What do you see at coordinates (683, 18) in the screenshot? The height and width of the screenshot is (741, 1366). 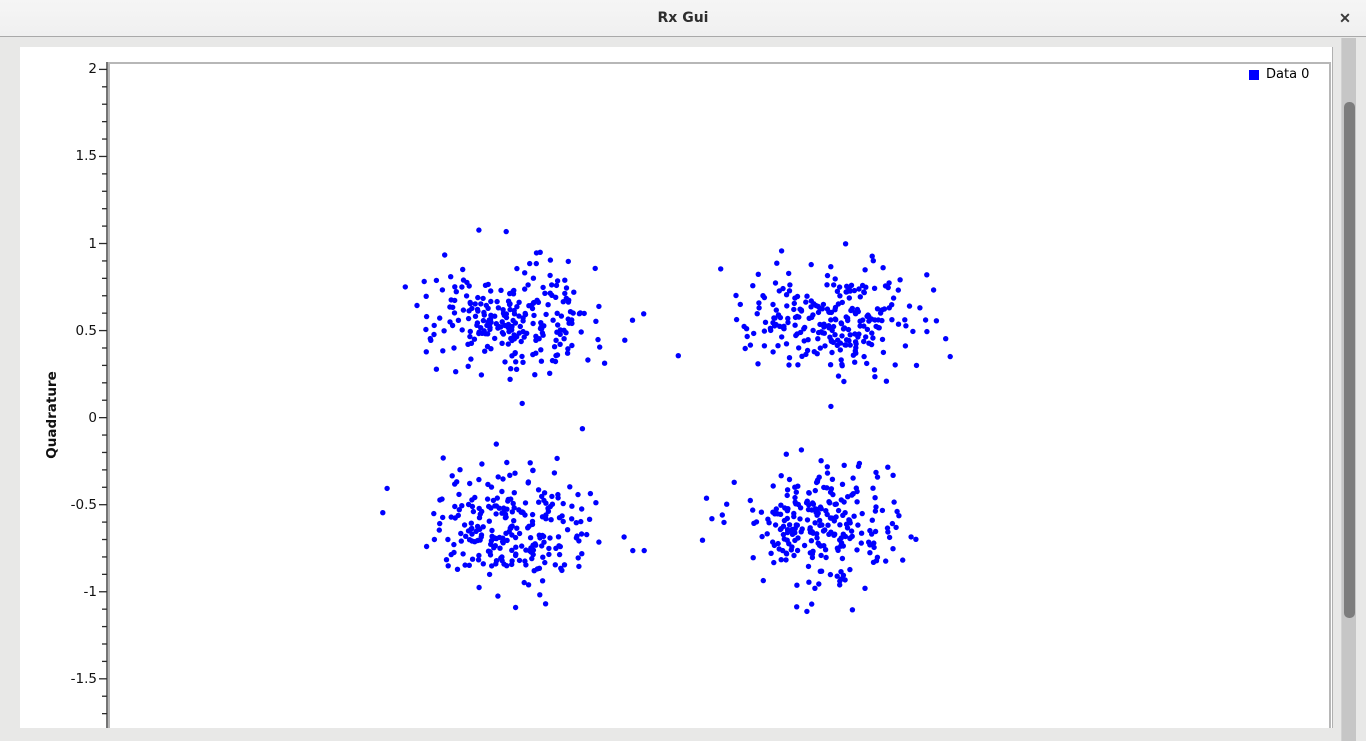 I see `window-title-bar: Rx Gui ✕` at bounding box center [683, 18].